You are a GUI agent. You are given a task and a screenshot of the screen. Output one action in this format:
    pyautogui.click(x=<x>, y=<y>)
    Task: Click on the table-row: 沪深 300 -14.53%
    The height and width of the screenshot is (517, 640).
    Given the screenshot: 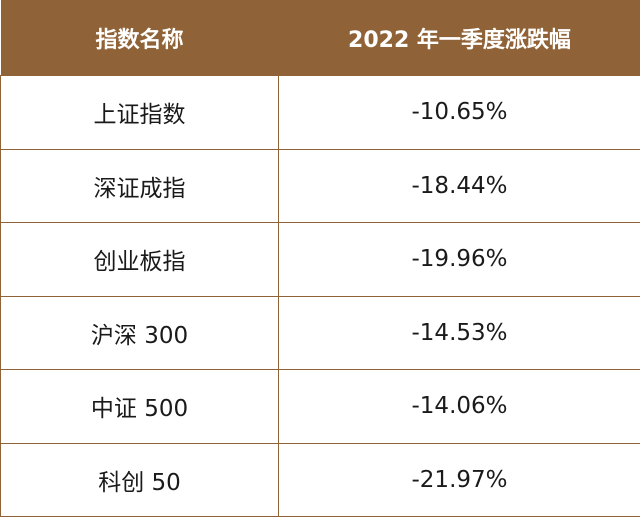 What is the action you would take?
    pyautogui.click(x=320, y=332)
    